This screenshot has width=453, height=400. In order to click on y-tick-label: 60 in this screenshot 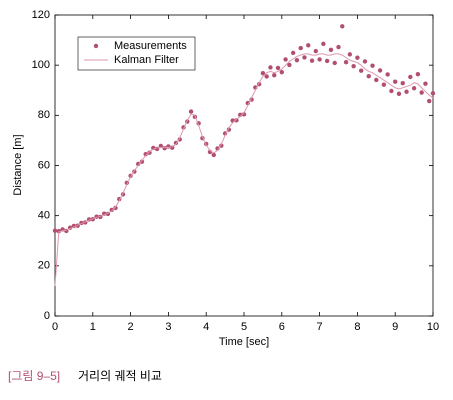, I will do `click(44, 165)`.